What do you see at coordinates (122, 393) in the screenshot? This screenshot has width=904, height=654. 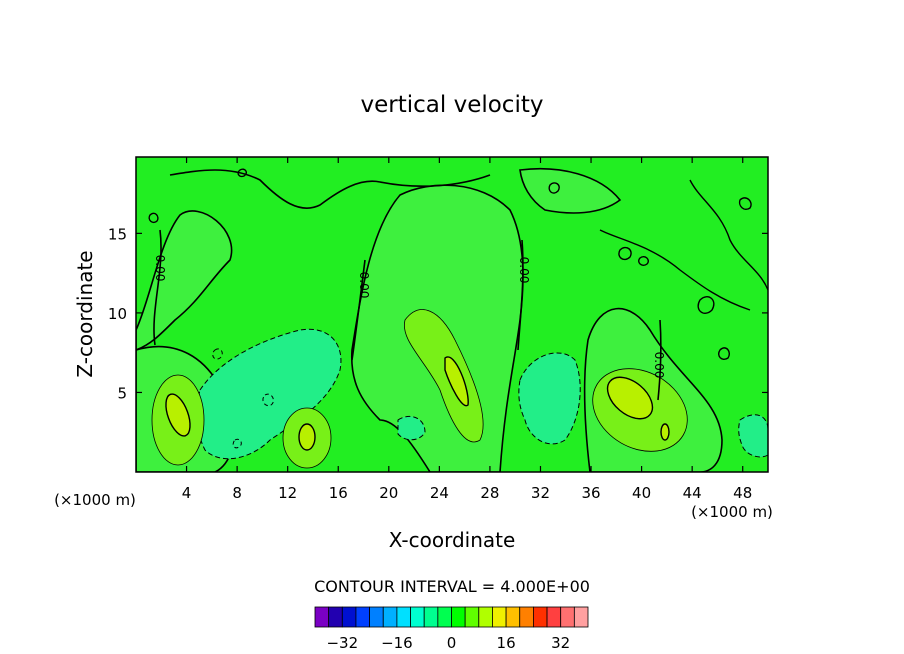 I see `y-tick-label: 5` at bounding box center [122, 393].